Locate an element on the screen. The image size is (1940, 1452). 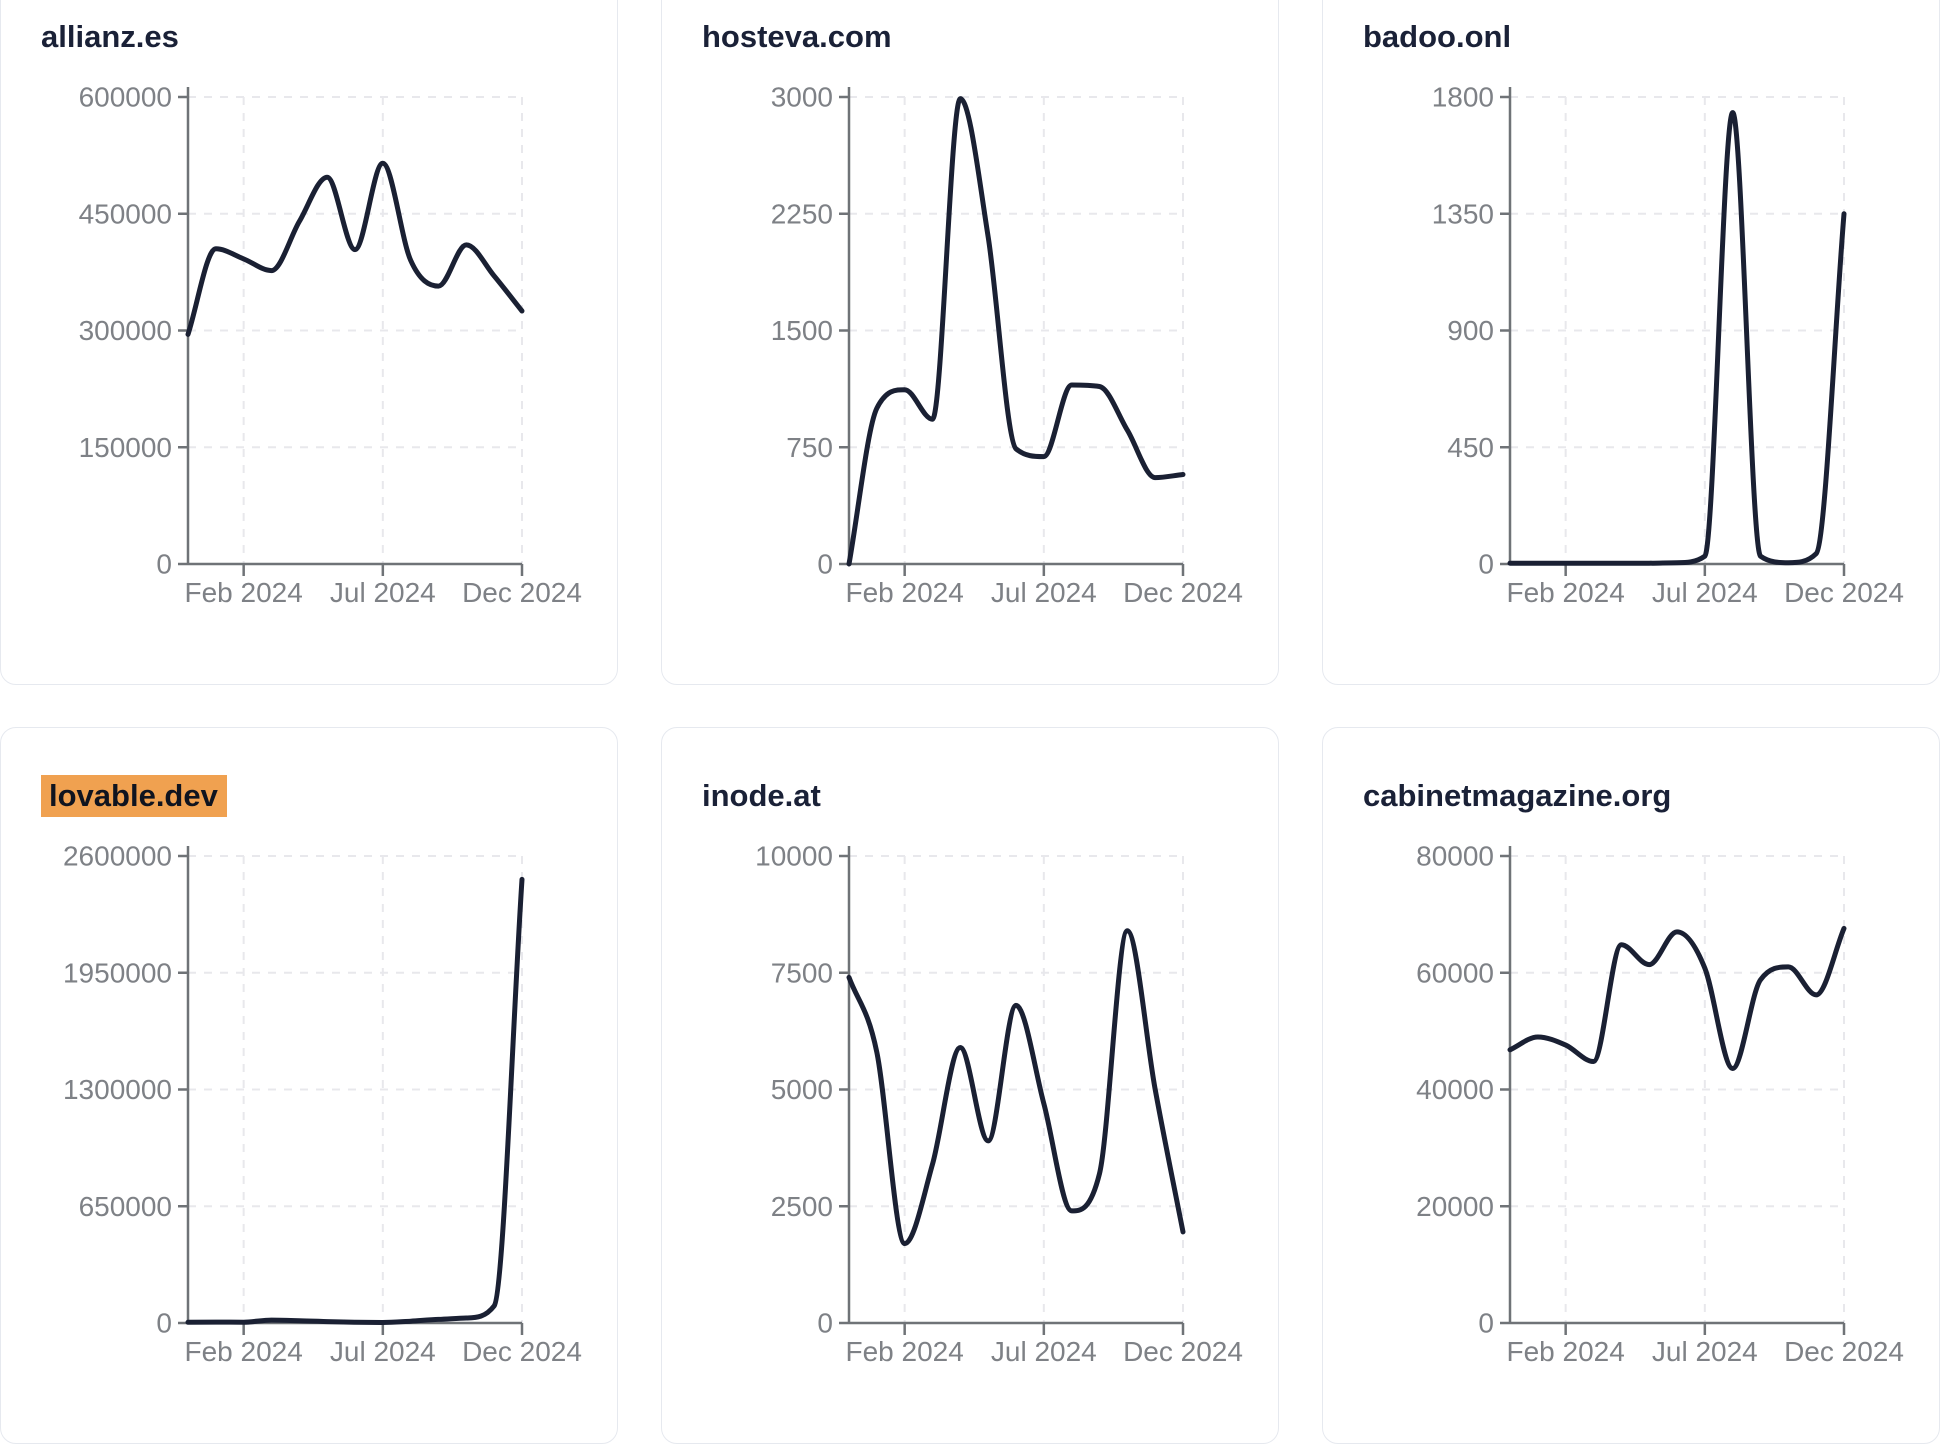
y-axis-tick-label: 750 is located at coordinates (809, 447).